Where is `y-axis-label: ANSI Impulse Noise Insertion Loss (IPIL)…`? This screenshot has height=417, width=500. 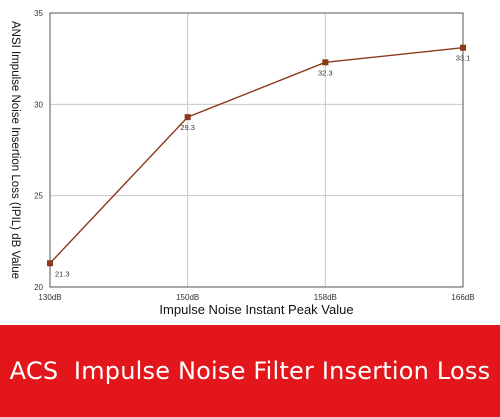 y-axis-label: ANSI Impulse Noise Insertion Loss (IPIL)… is located at coordinates (15, 150).